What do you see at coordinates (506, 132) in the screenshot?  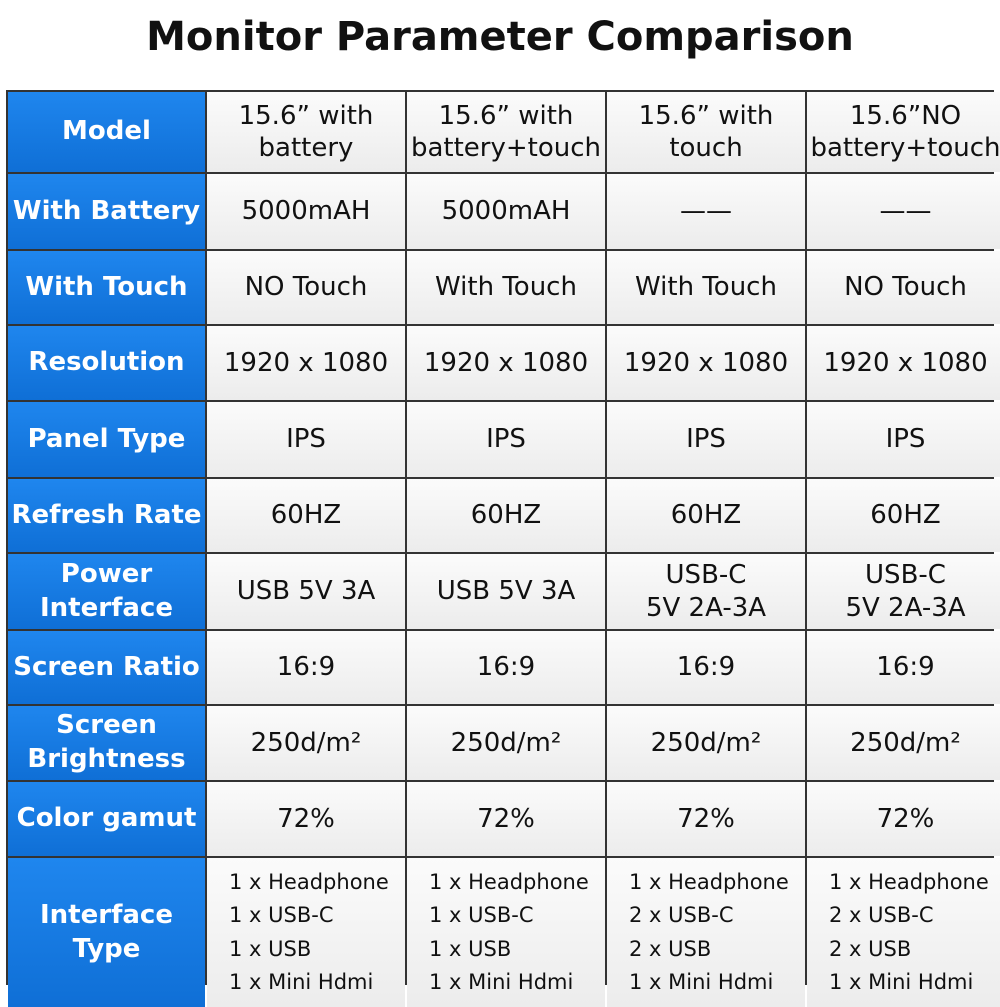 I see `table-cell: 15.6” with battery+touch` at bounding box center [506, 132].